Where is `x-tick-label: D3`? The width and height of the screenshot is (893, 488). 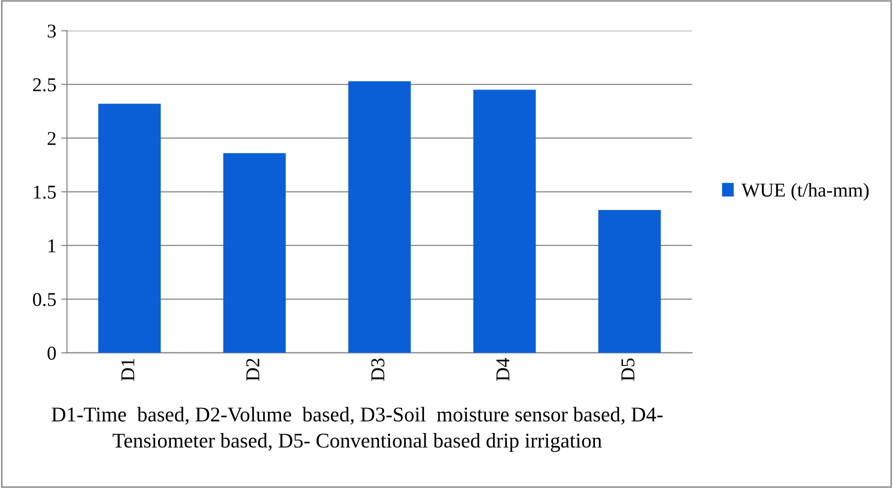 x-tick-label: D3 is located at coordinates (377, 369).